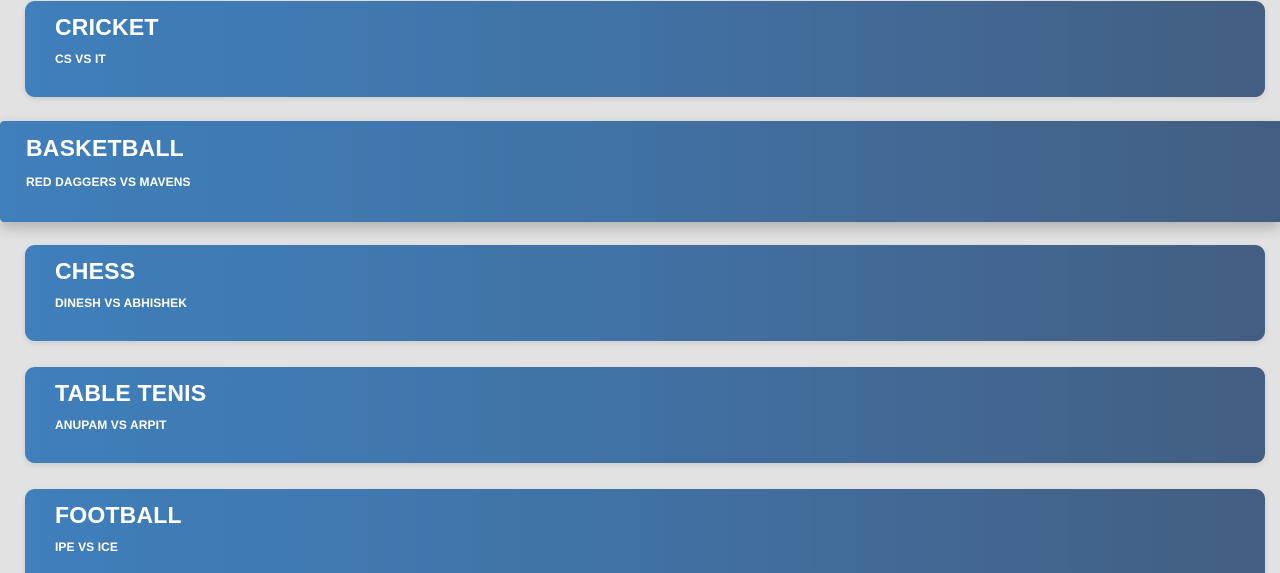 The image size is (1280, 573). What do you see at coordinates (121, 303) in the screenshot?
I see `event-matchup: DINESH VS ABHISHEK` at bounding box center [121, 303].